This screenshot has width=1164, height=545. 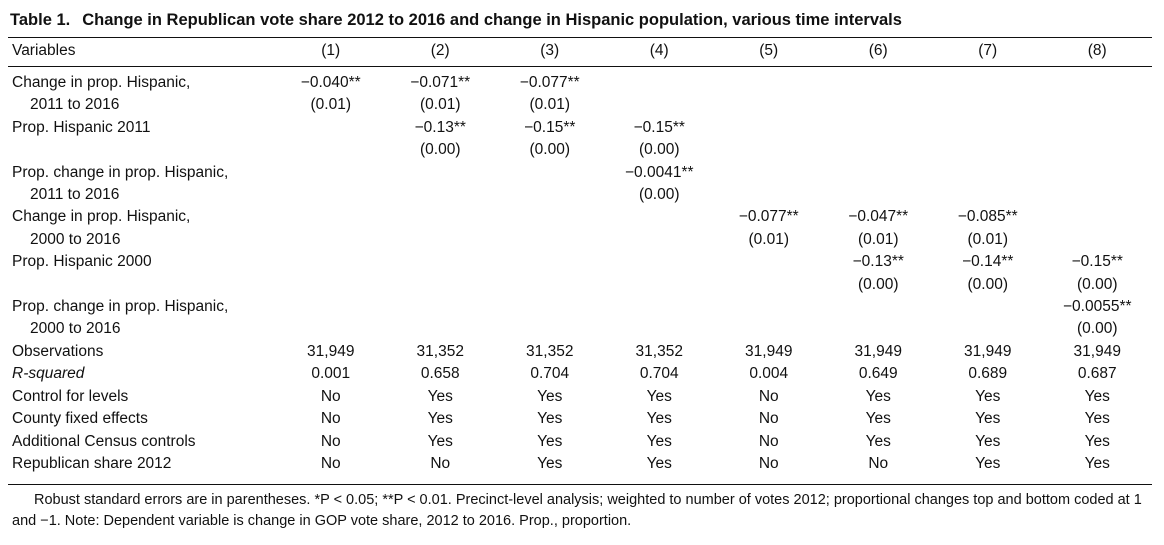 What do you see at coordinates (81, 127) in the screenshot?
I see `row-label: Prop. Hispanic 2011` at bounding box center [81, 127].